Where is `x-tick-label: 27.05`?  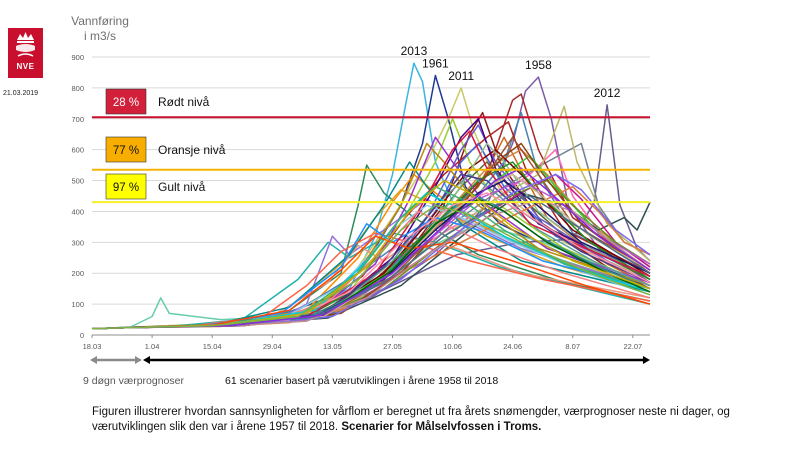 x-tick-label: 27.05 is located at coordinates (392, 346).